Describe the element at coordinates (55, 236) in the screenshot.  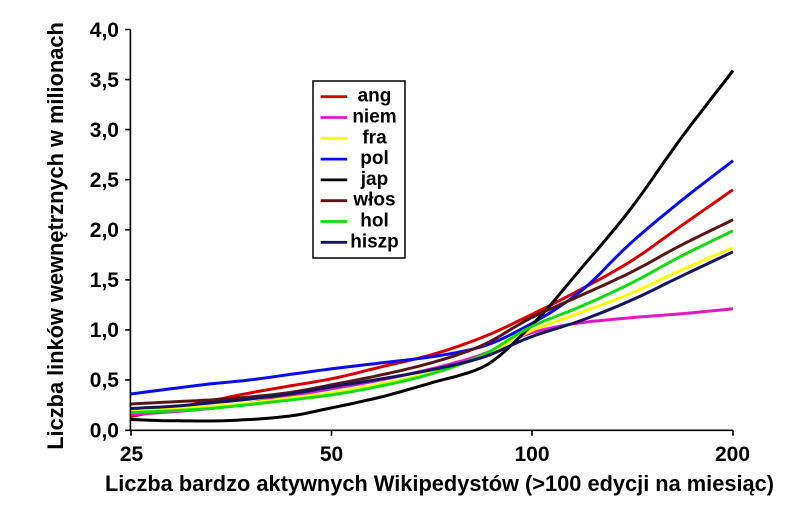
I see `svg-text:Liczba linków wewnętrznych w m: Liczba linków wewnętrznych w milionach` at that location.